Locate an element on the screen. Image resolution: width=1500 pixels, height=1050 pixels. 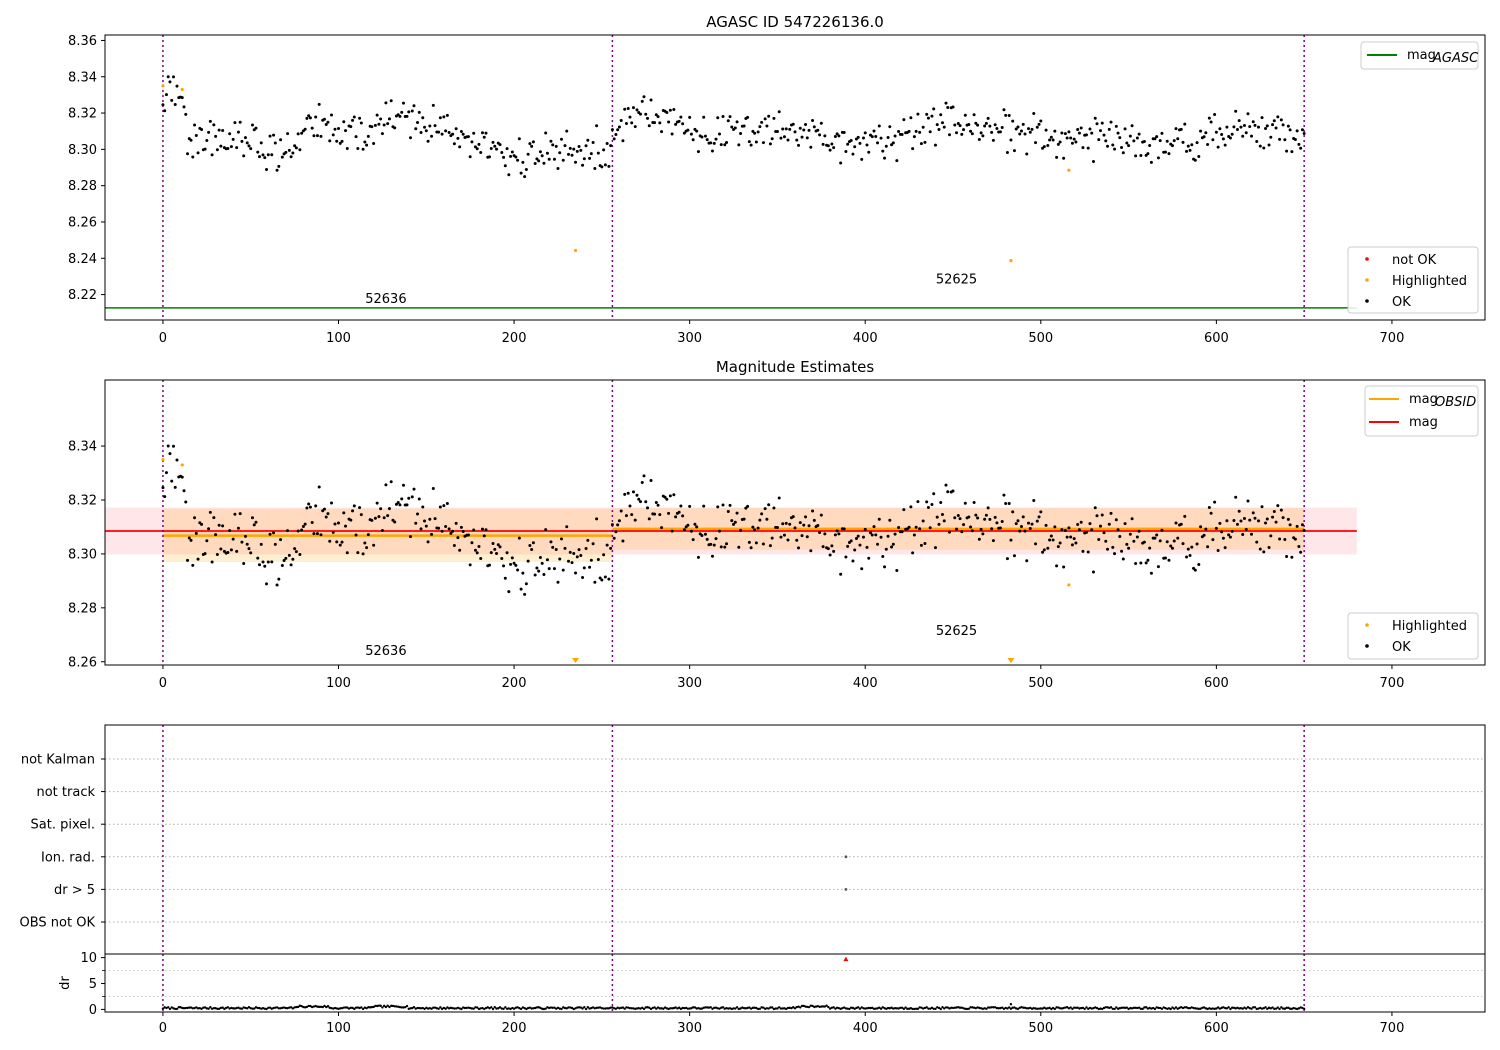
flag-category-label: not track is located at coordinates (65, 792).